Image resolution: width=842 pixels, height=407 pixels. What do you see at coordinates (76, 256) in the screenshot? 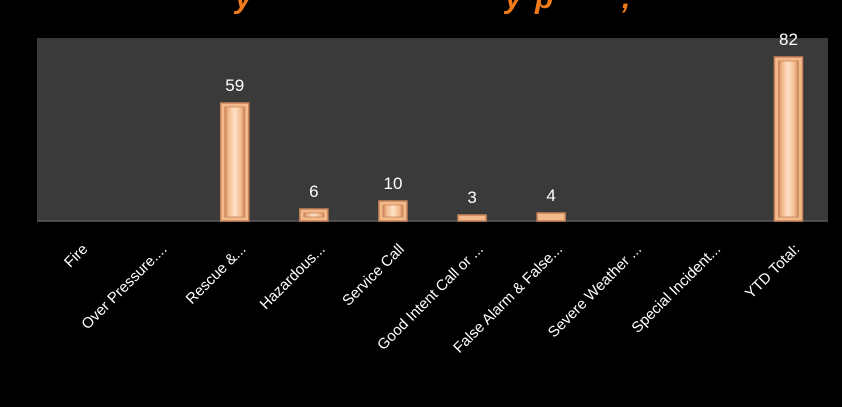
I see `x-tick-label-0: Fire` at bounding box center [76, 256].